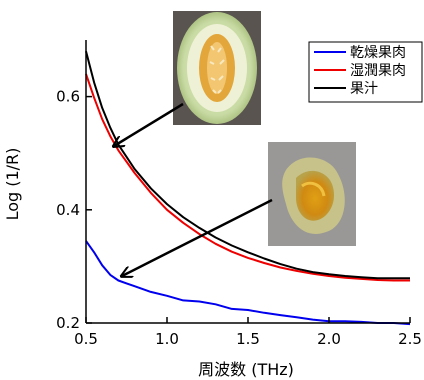  What do you see at coordinates (68, 210) in the screenshot?
I see `y-tick-label: 0.4` at bounding box center [68, 210].